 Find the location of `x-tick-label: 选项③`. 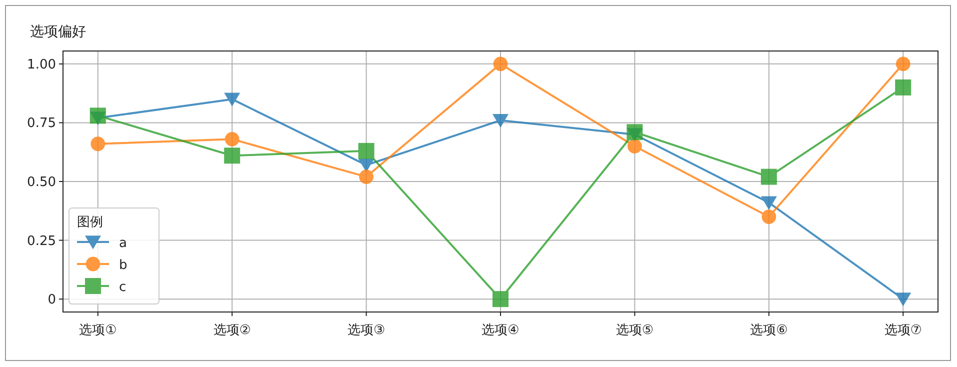

x-tick-label: 选项③ is located at coordinates (366, 330).